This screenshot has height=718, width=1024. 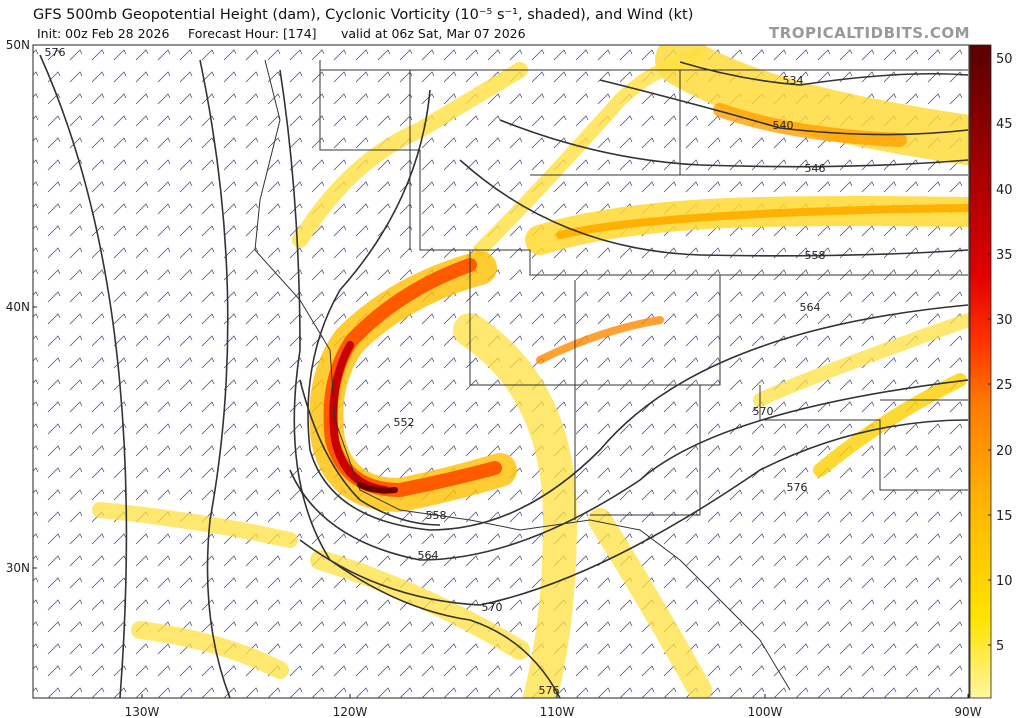 I want to click on watermark: TROPICALTIDBITS.COM, so click(x=869, y=33).